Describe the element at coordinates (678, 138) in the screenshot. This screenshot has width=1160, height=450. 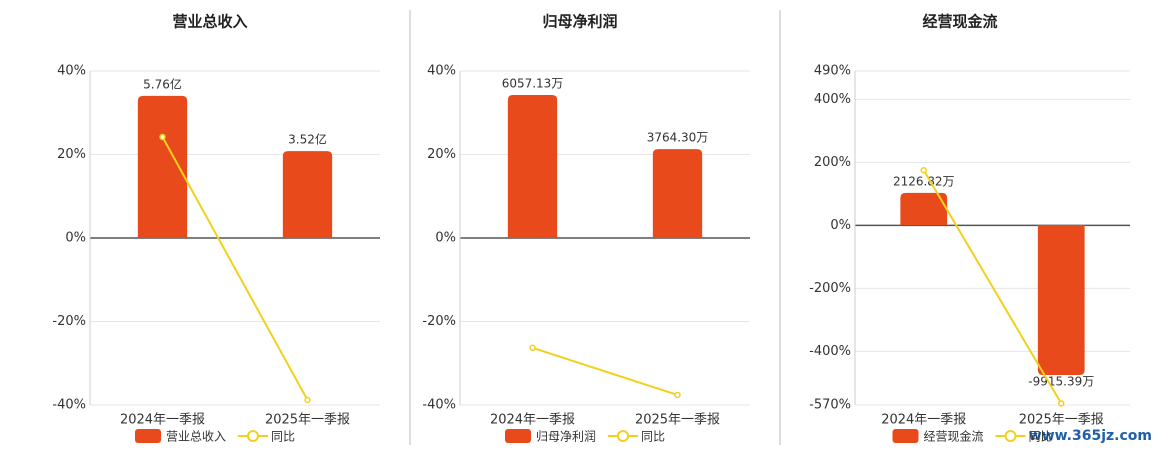
I see `data-label: 3764.30万` at that location.